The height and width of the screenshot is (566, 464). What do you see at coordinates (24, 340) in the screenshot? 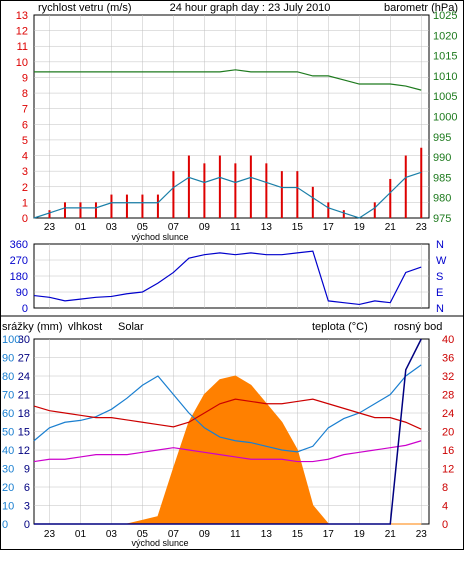
I see `rain-tick-label: 30` at bounding box center [24, 340].